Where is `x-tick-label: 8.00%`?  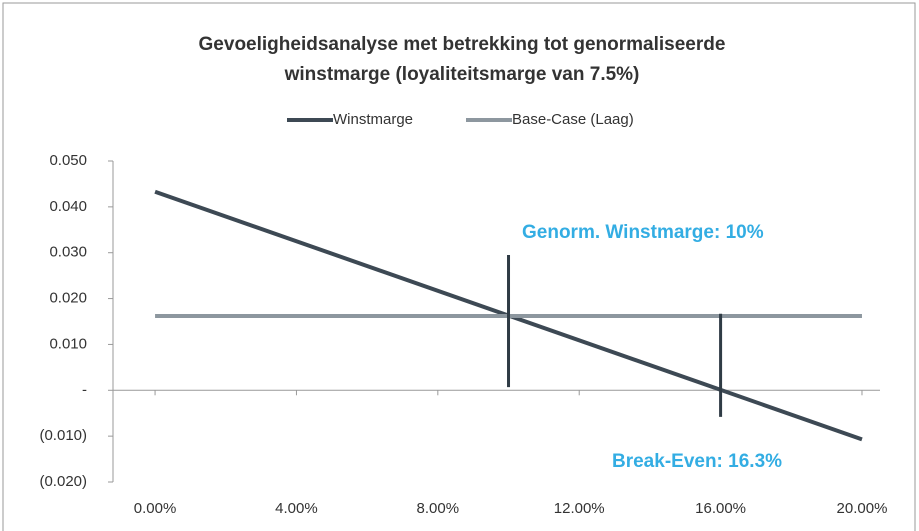
x-tick-label: 8.00% is located at coordinates (438, 508).